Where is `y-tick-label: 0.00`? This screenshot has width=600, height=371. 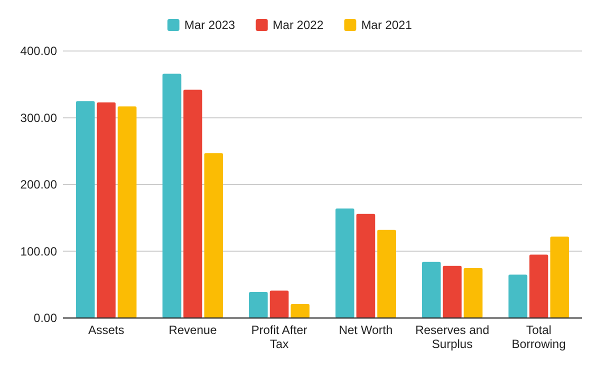 y-tick-label: 0.00 is located at coordinates (46, 318).